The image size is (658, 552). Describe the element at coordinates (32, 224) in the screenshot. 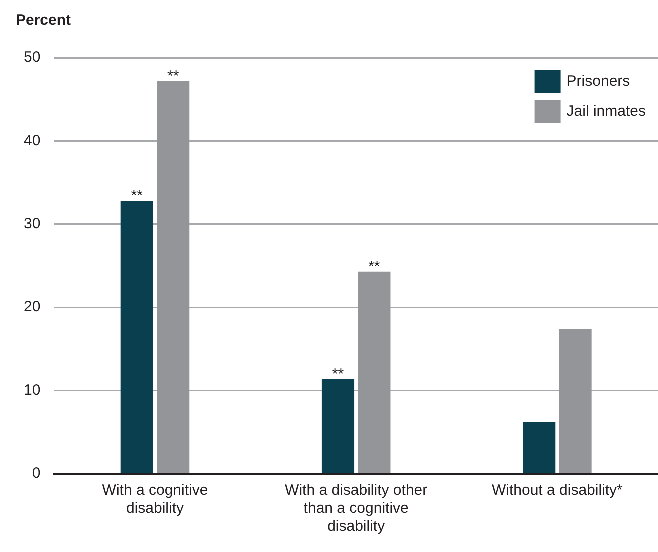

I see `y-tick-label: 30` at that location.